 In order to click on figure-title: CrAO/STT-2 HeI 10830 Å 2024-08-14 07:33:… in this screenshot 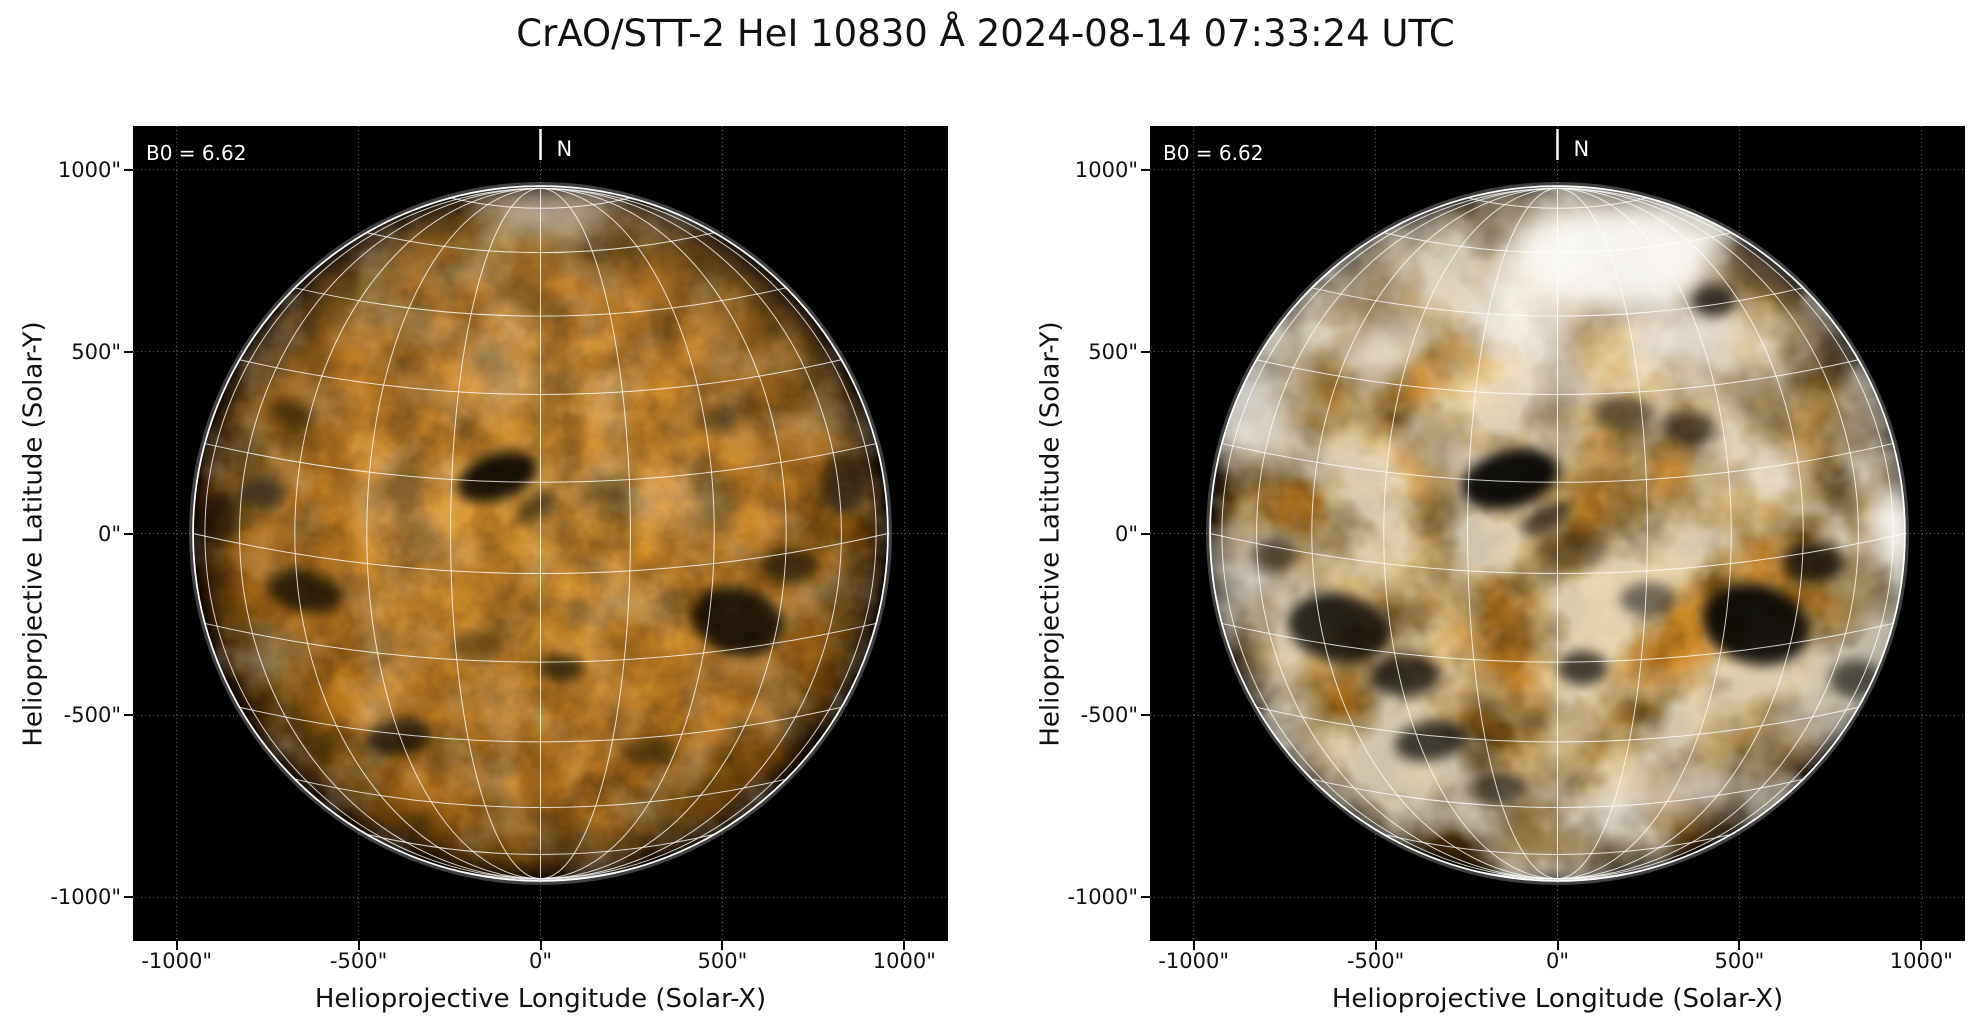, I will do `click(985, 33)`.